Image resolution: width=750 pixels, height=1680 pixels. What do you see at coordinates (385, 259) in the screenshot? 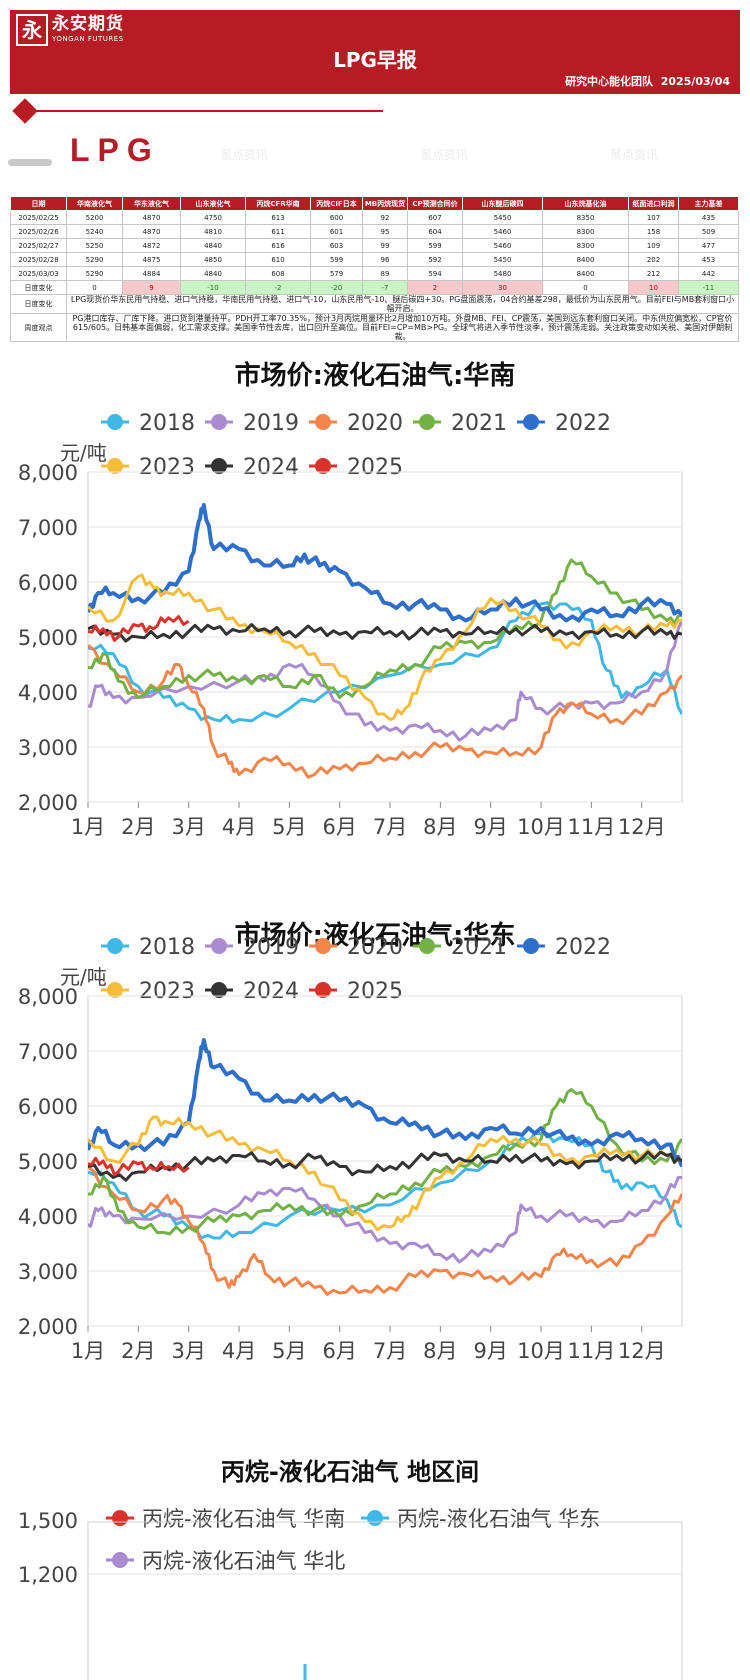
I see `table-cell: 96` at bounding box center [385, 259].